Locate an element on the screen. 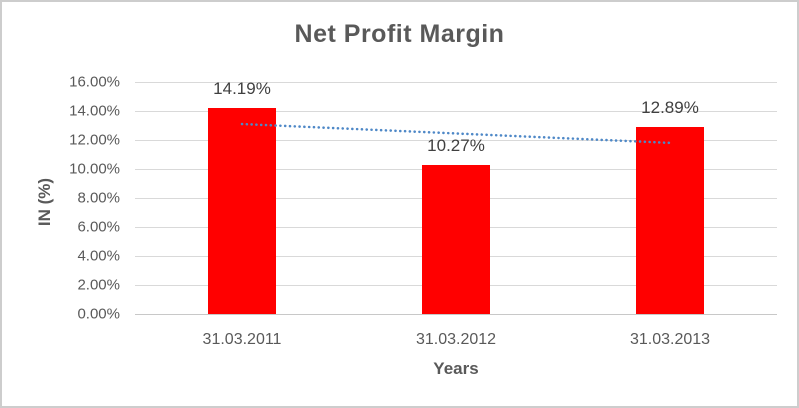  y-tick-label: 4.00% is located at coordinates (98, 256).